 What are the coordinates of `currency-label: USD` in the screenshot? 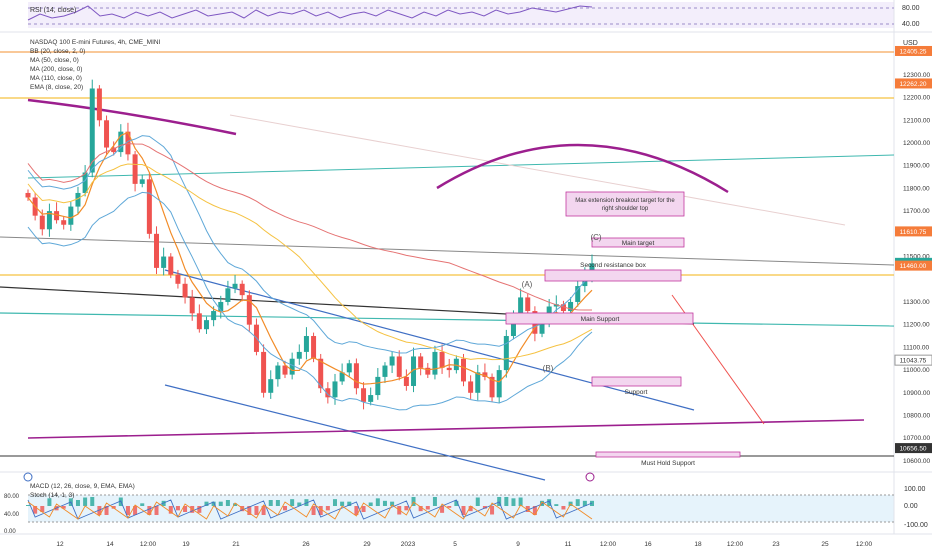 It's located at (910, 43).